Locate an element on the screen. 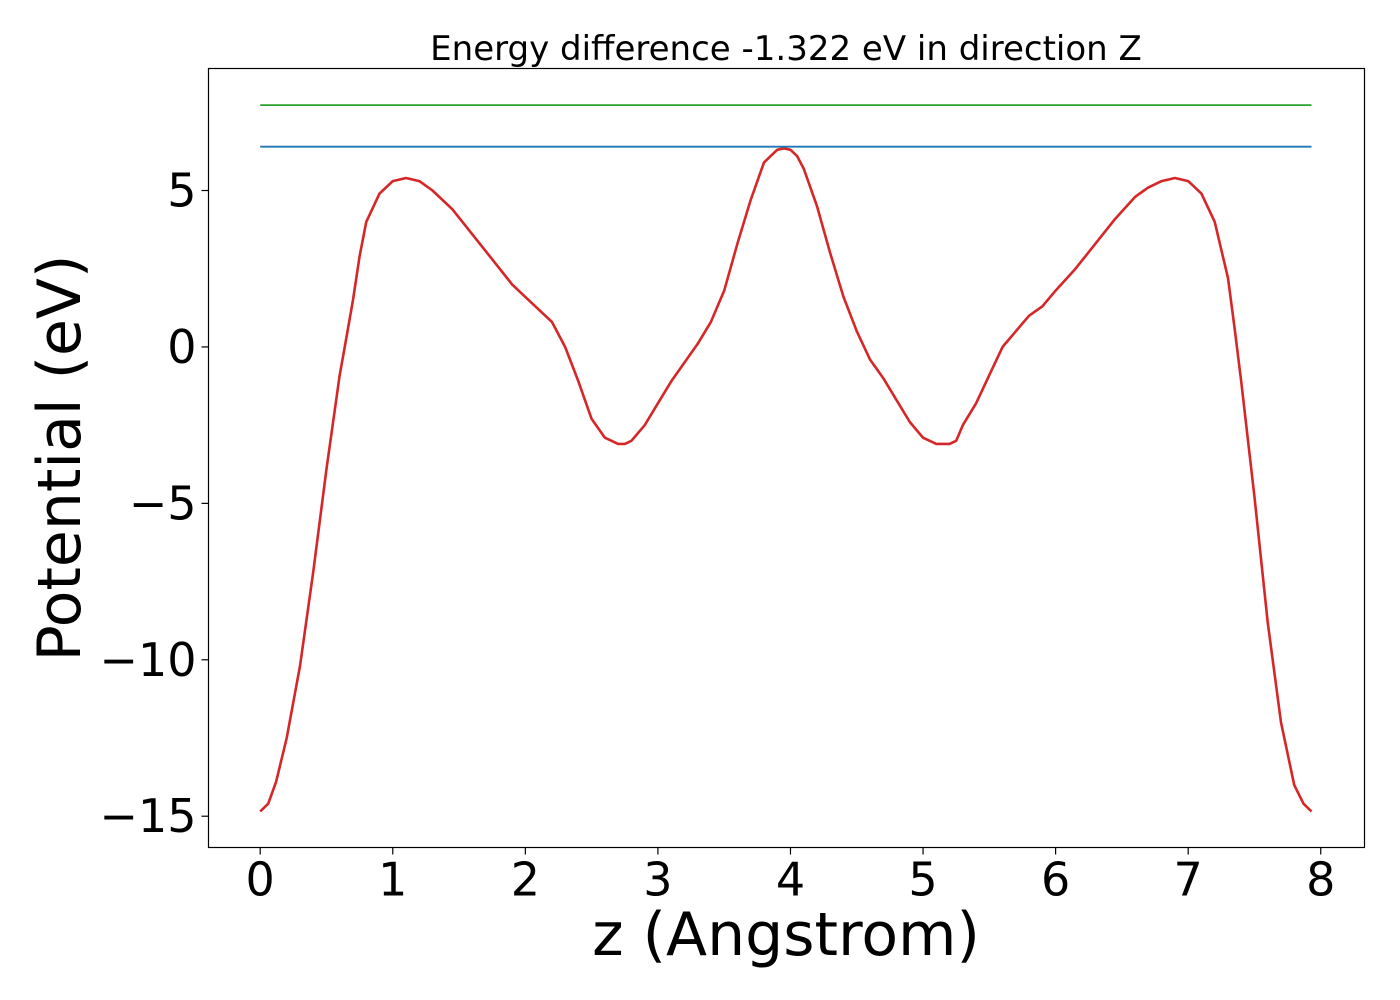 This screenshot has width=1400, height=1000. y-axis-ticks: −15 −10 −5 0 5 is located at coordinates (154, 503).